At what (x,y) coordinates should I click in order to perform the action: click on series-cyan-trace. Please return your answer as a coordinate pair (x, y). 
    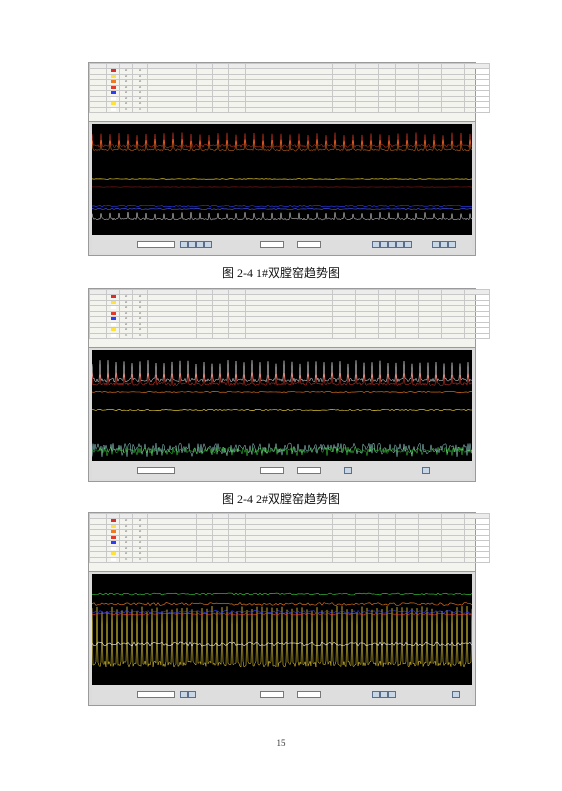
    Looking at the image, I should click on (282, 450).